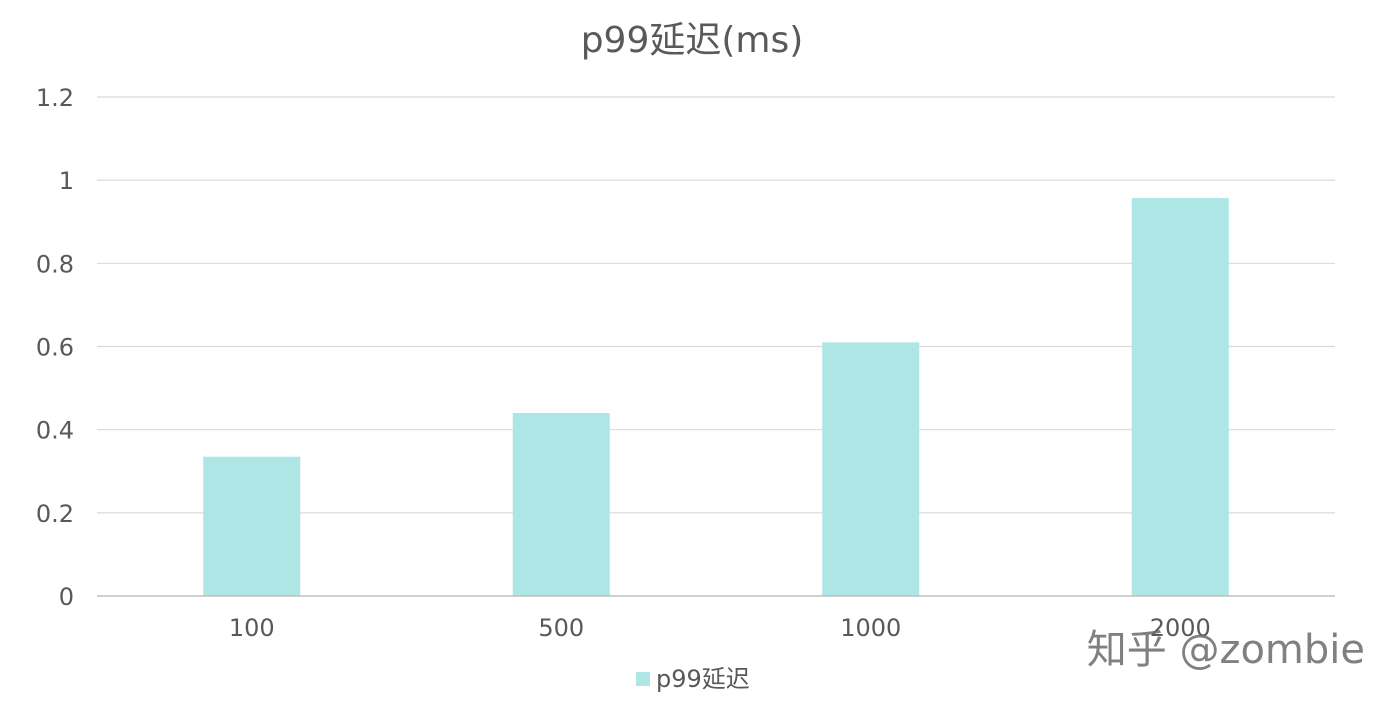  Describe the element at coordinates (66, 181) in the screenshot. I see `y-tick-label: 1` at that location.